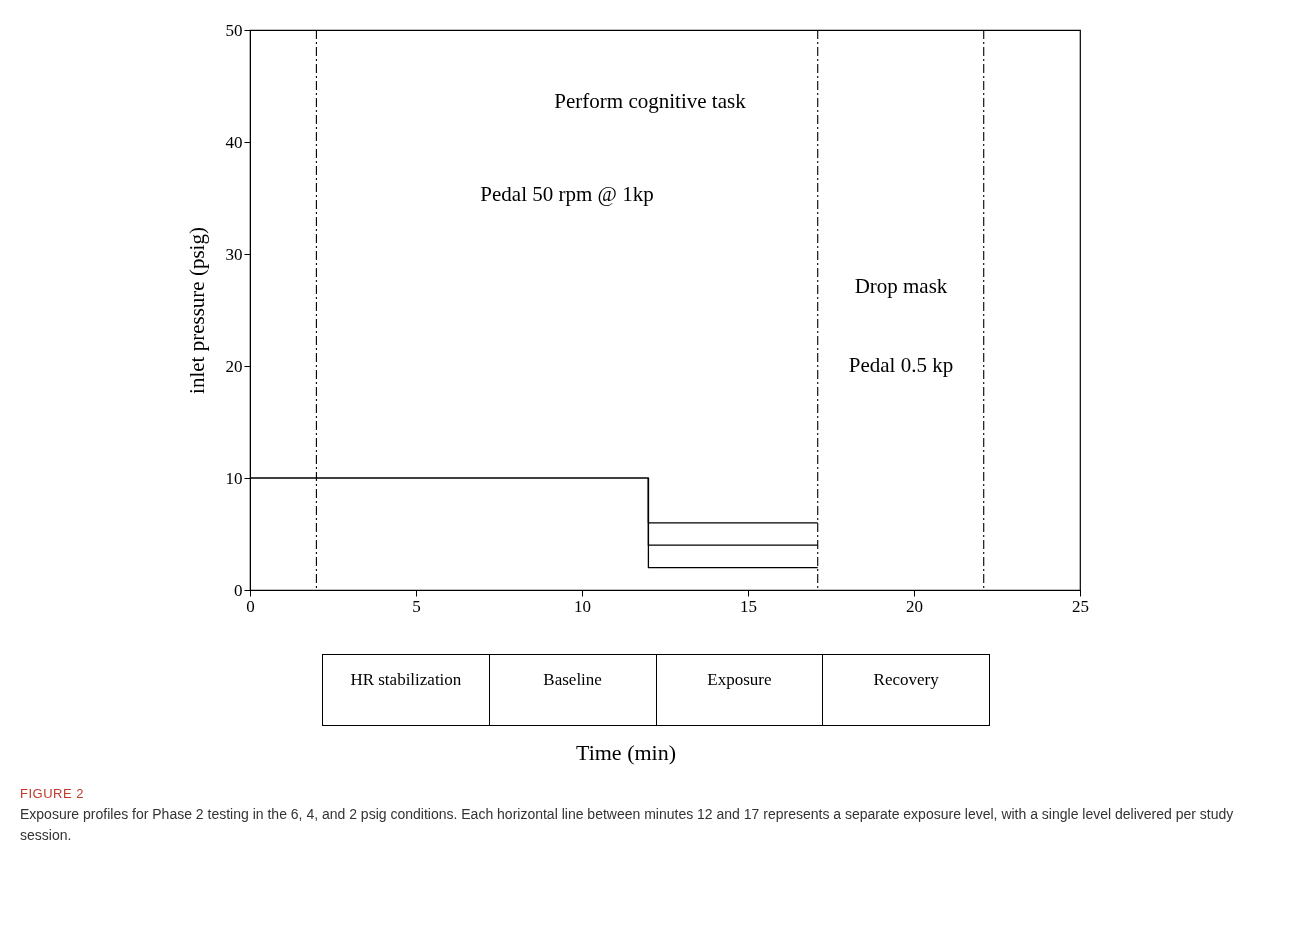 Image resolution: width=1290 pixels, height=938 pixels. Describe the element at coordinates (748, 606) in the screenshot. I see `x-tick-label: 15` at that location.